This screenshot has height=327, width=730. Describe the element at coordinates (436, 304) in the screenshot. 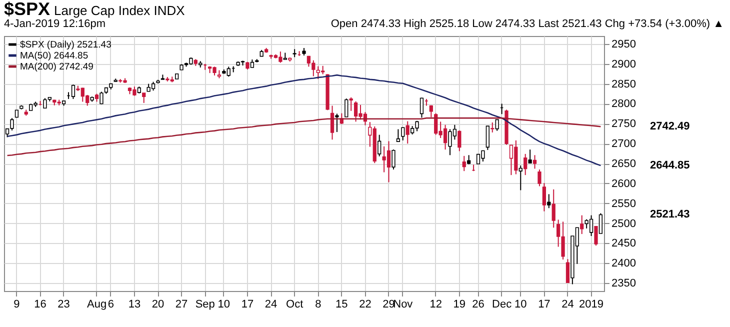

I see `x-tick-label: 12` at that location.